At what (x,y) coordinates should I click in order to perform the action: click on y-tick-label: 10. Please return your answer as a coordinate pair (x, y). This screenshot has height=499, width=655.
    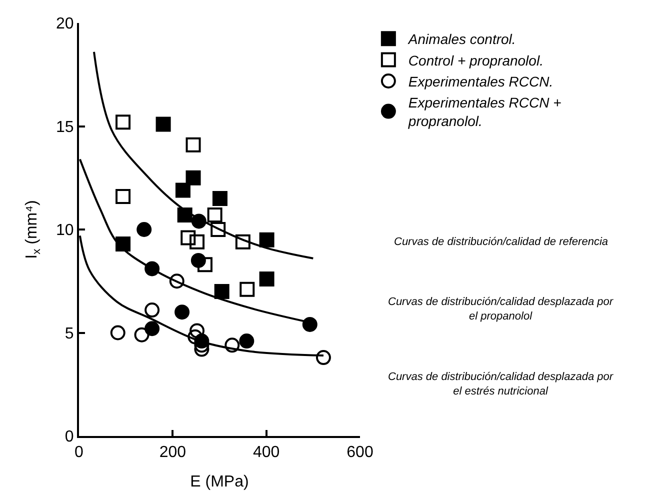
    Looking at the image, I should click on (65, 231).